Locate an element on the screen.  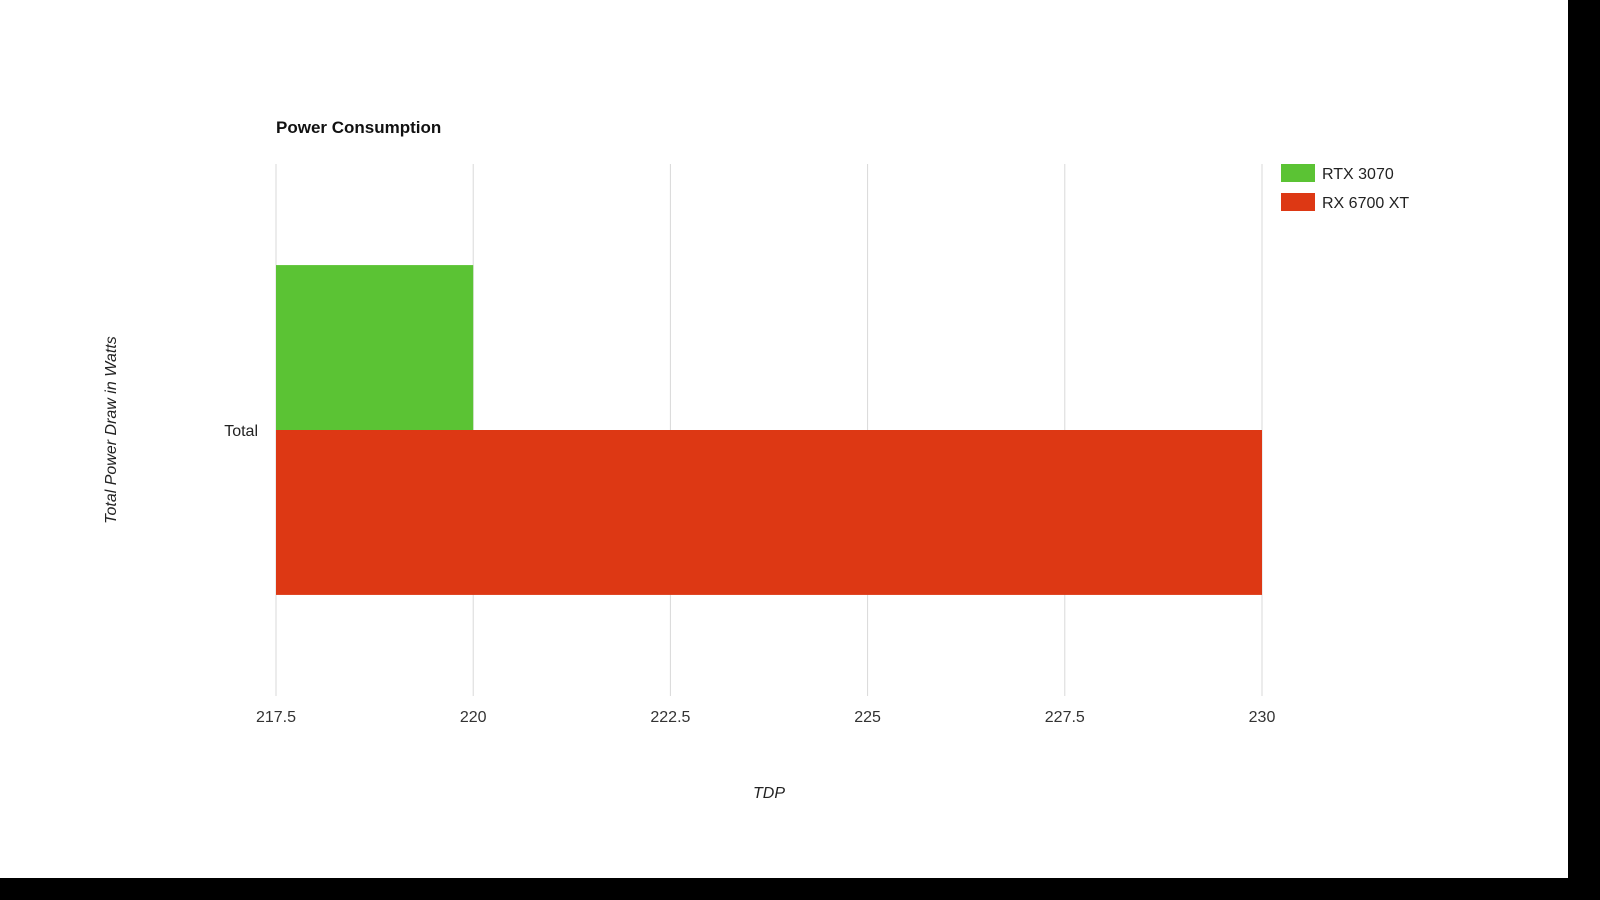
legend-label: RTX 3070 is located at coordinates (1358, 174).